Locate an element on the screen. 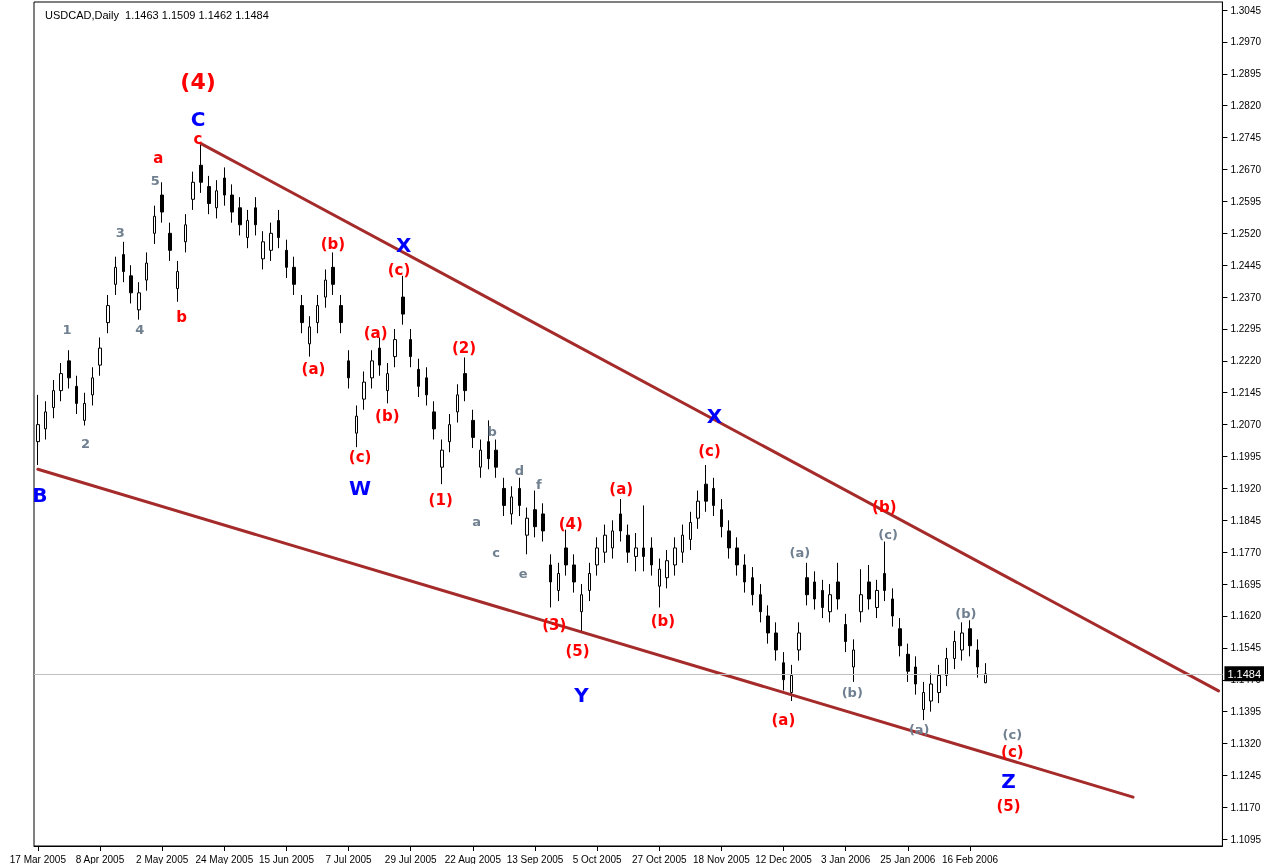 Image resolution: width=1264 pixels, height=864 pixels. annotation: (2) is located at coordinates (464, 348).